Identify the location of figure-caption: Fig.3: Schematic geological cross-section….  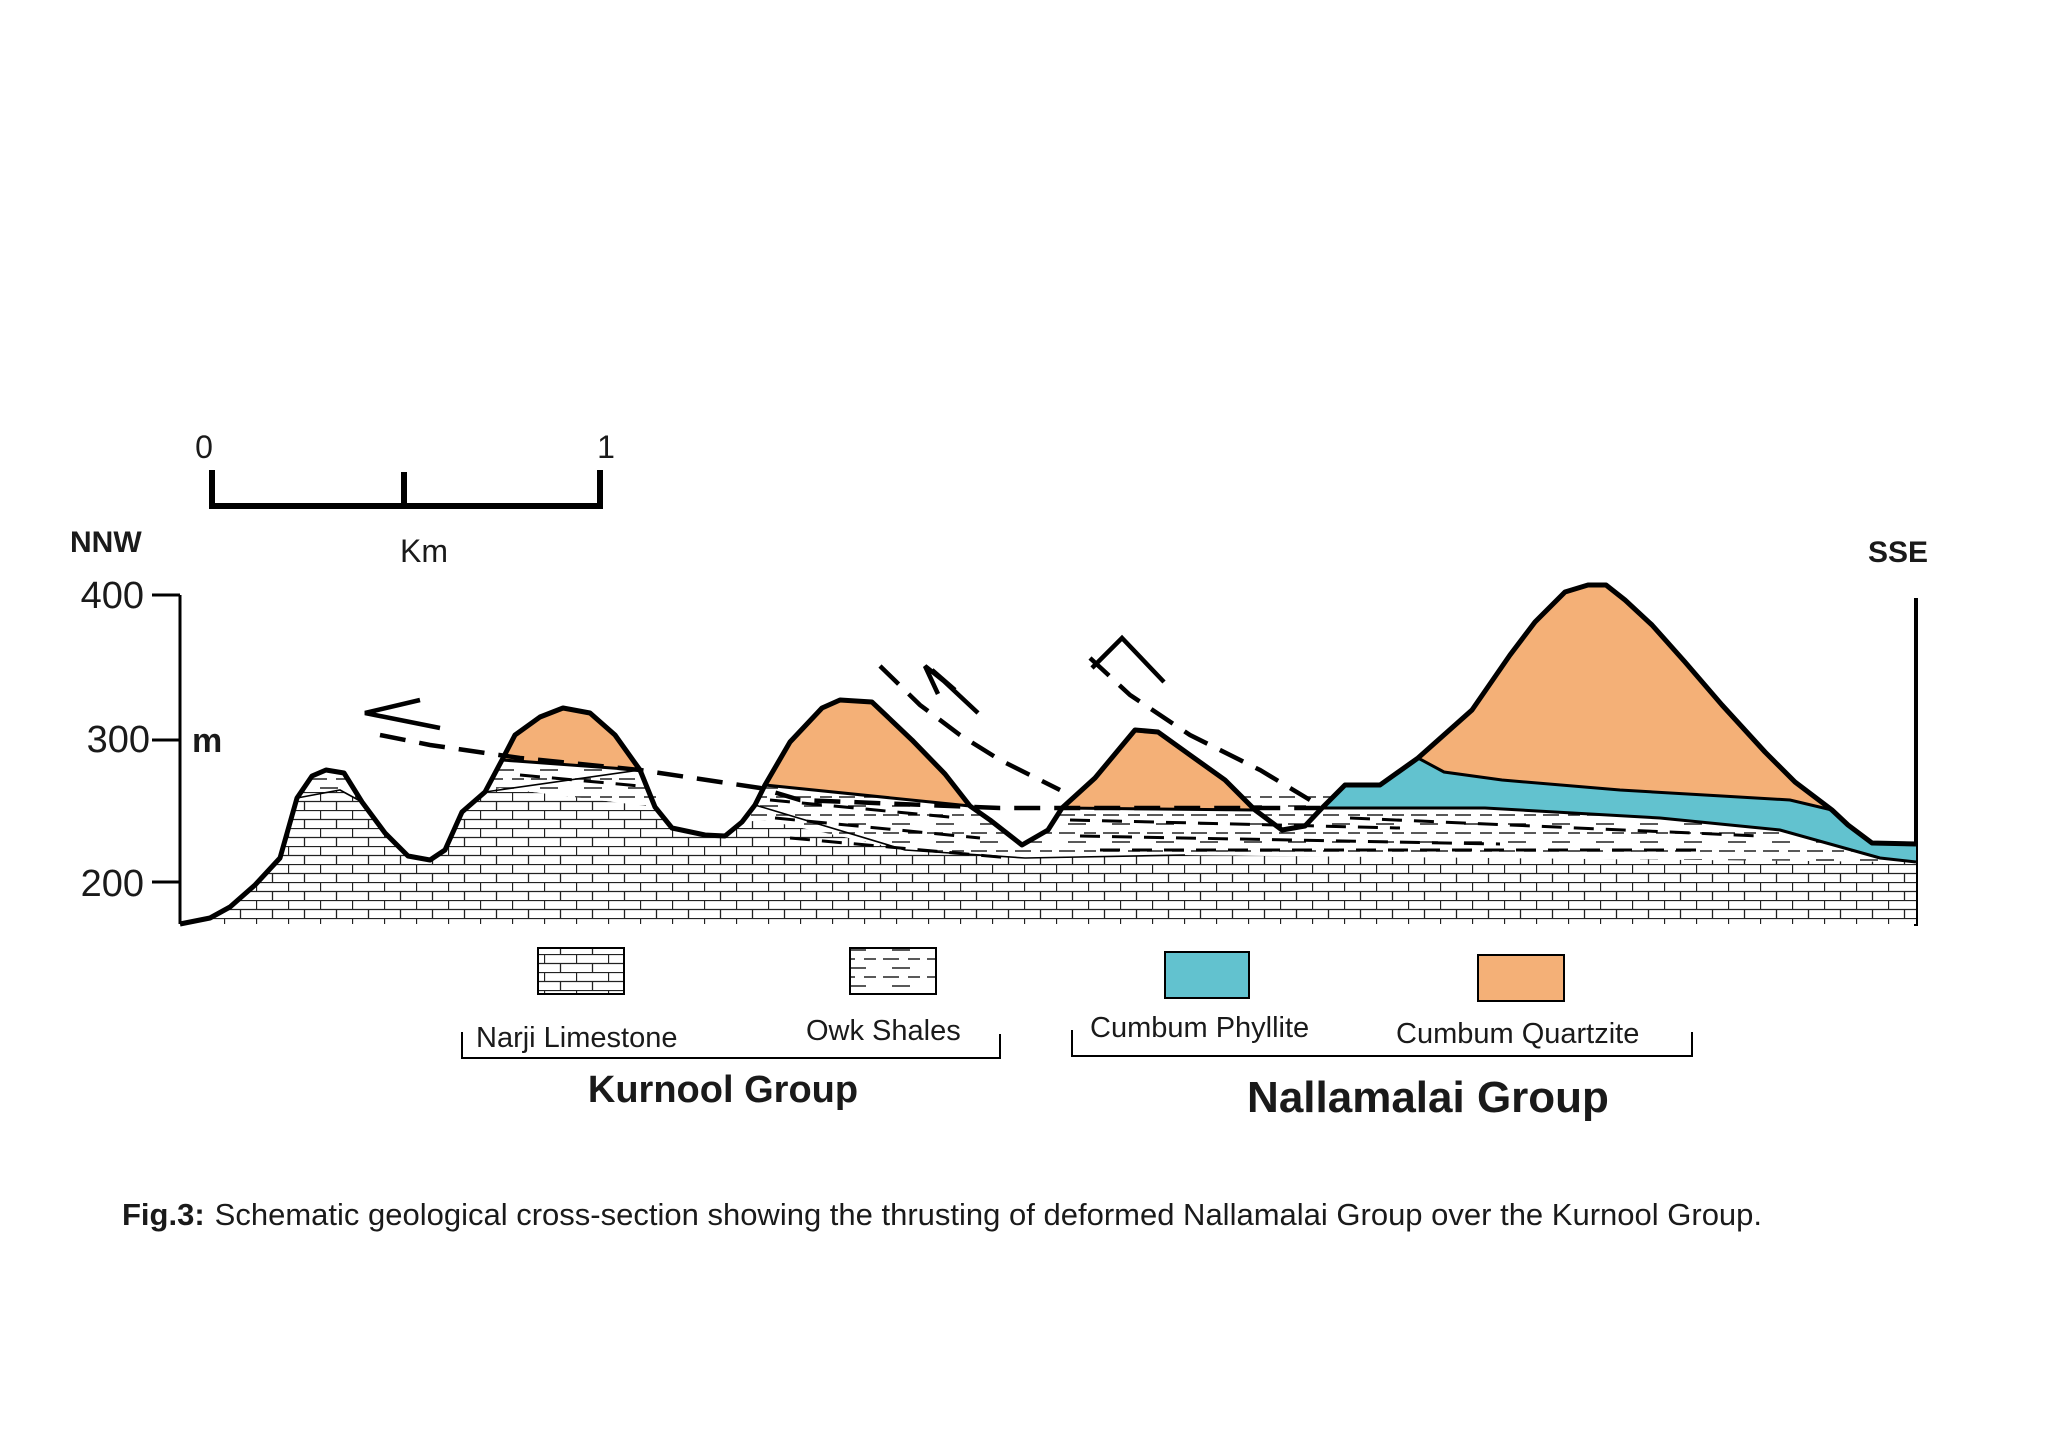
(942, 1214).